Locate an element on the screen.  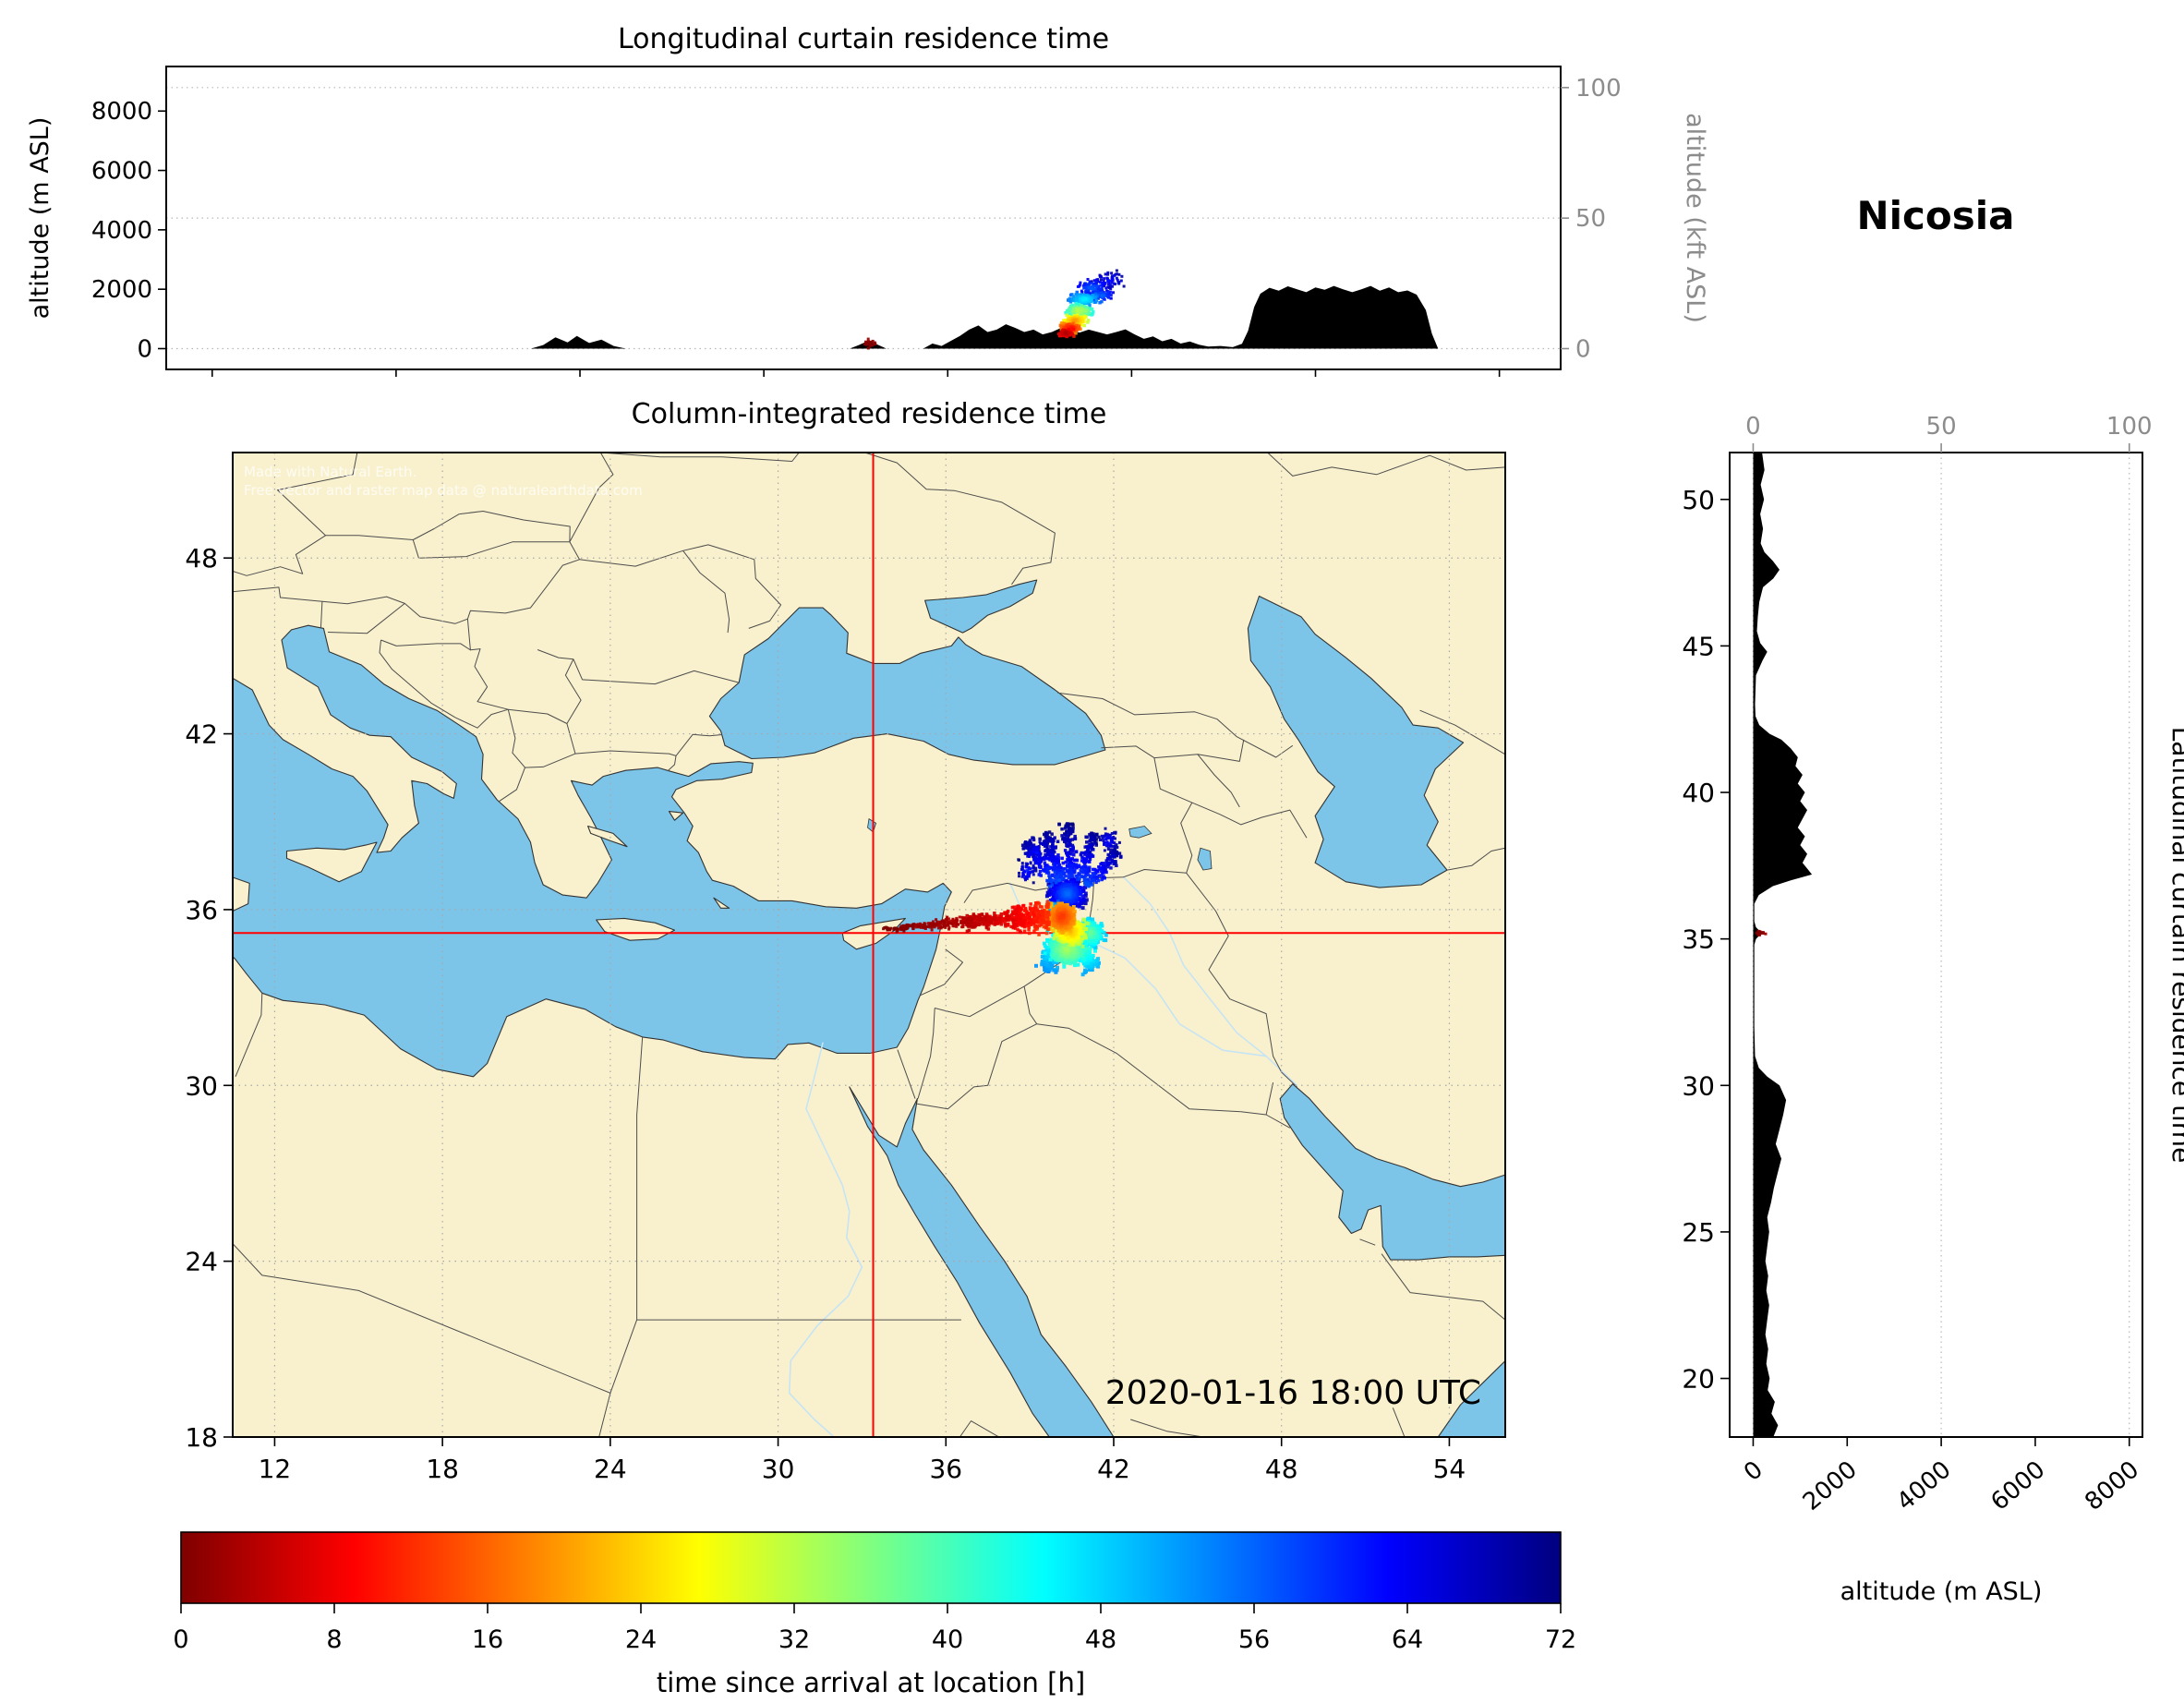
tick-label: 16 is located at coordinates (487, 1639).